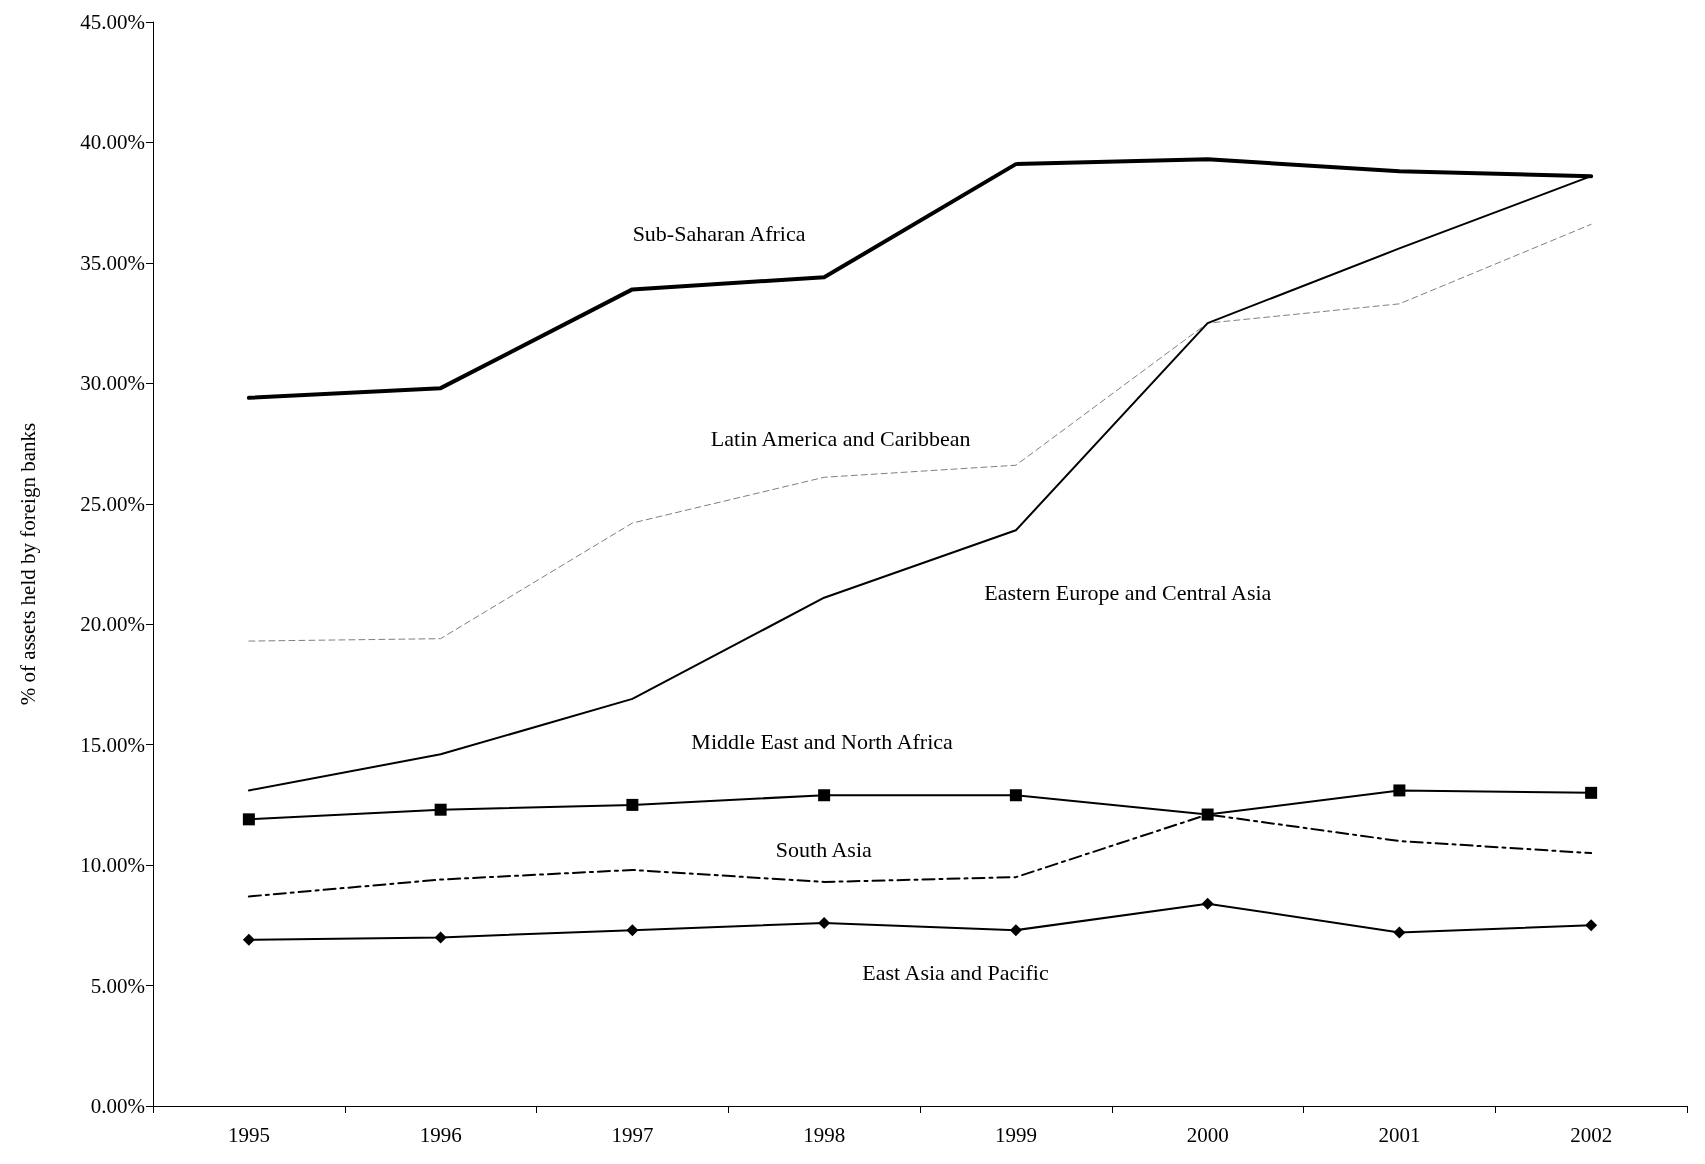  Describe the element at coordinates (112, 383) in the screenshot. I see `y-tick-label: 30.00%` at that location.